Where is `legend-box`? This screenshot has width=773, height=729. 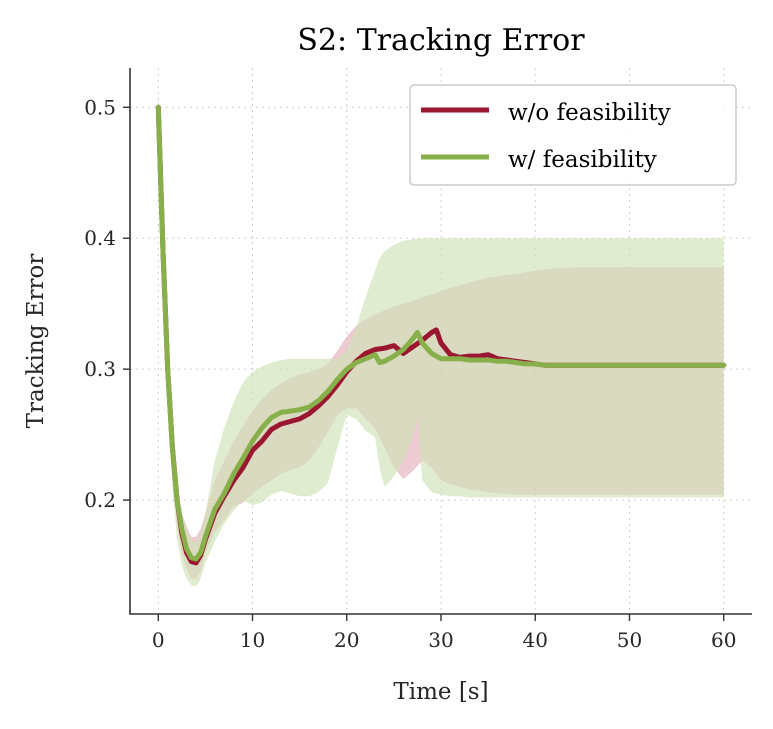
legend-box is located at coordinates (573, 135).